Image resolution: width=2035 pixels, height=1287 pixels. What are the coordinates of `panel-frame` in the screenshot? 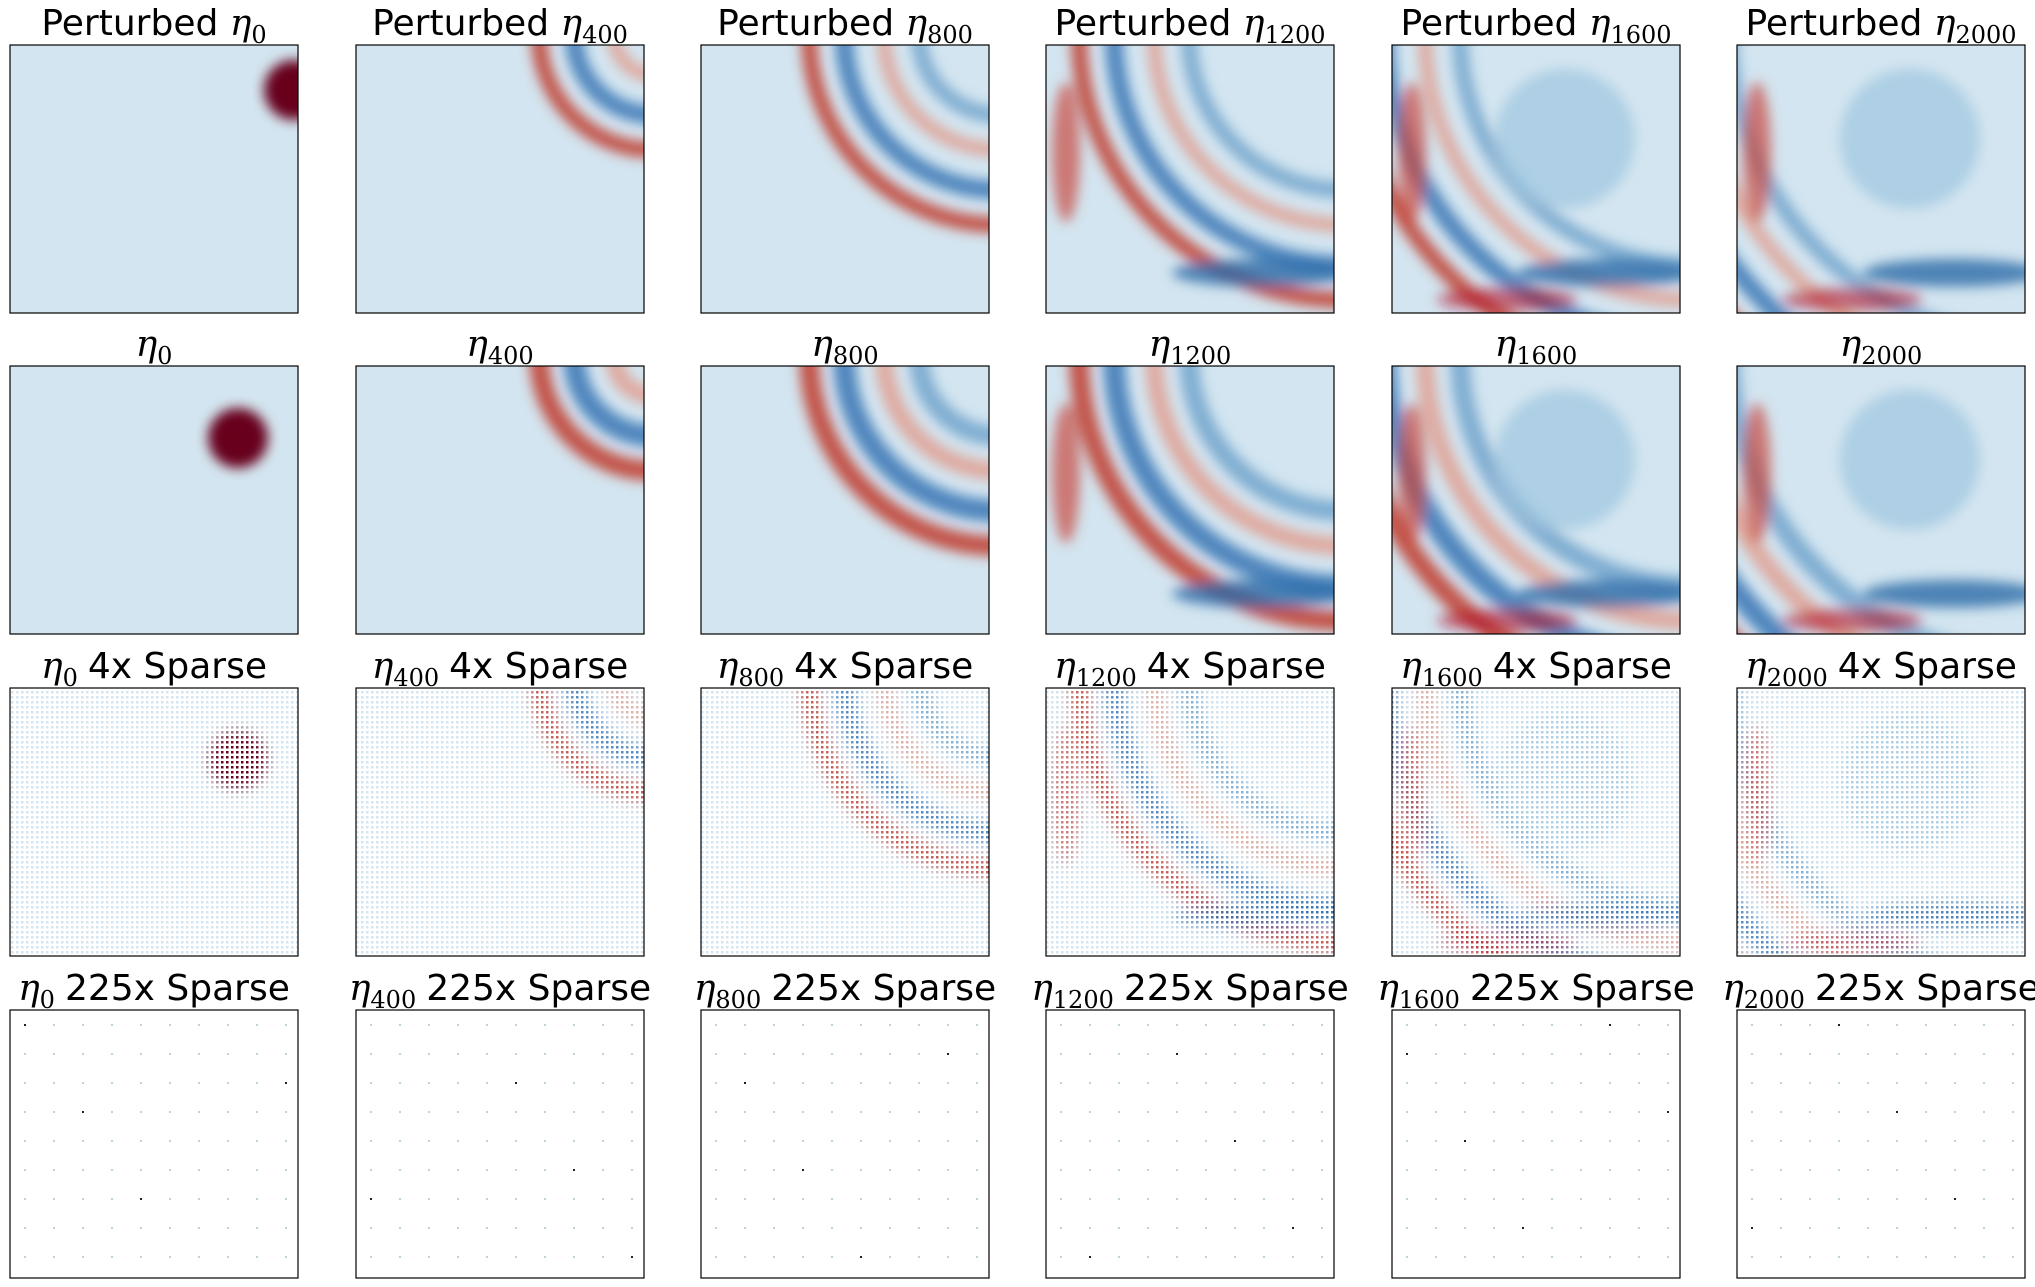 It's located at (1536, 500).